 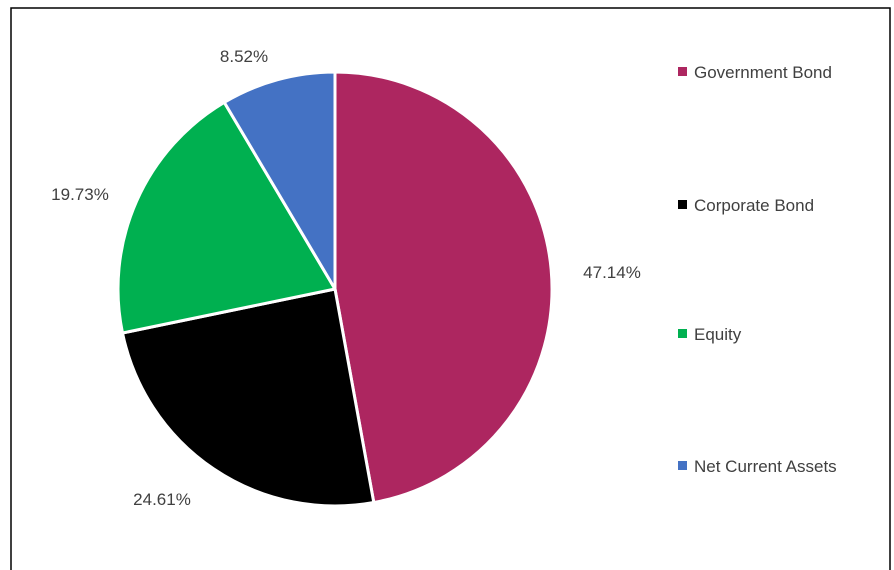 What do you see at coordinates (682, 71) in the screenshot?
I see `legend-swatch-government-bond` at bounding box center [682, 71].